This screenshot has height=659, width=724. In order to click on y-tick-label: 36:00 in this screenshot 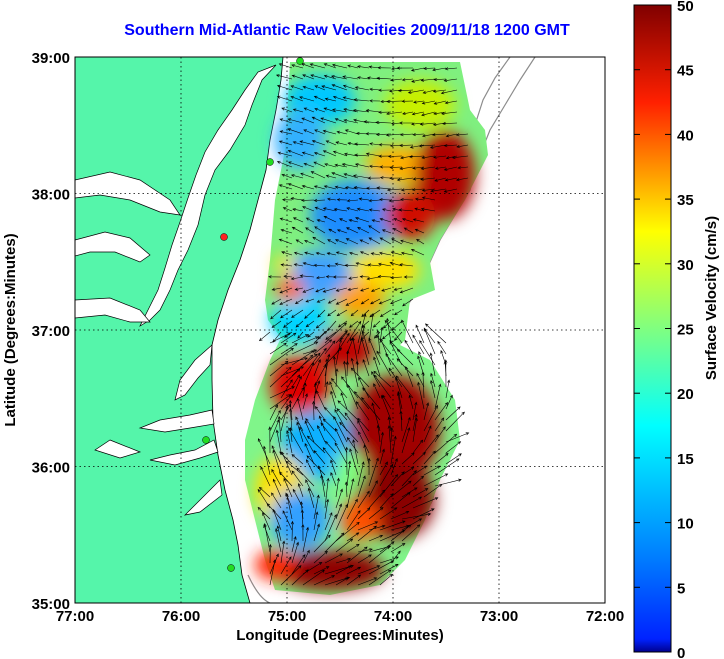, I will do `click(51, 468)`.